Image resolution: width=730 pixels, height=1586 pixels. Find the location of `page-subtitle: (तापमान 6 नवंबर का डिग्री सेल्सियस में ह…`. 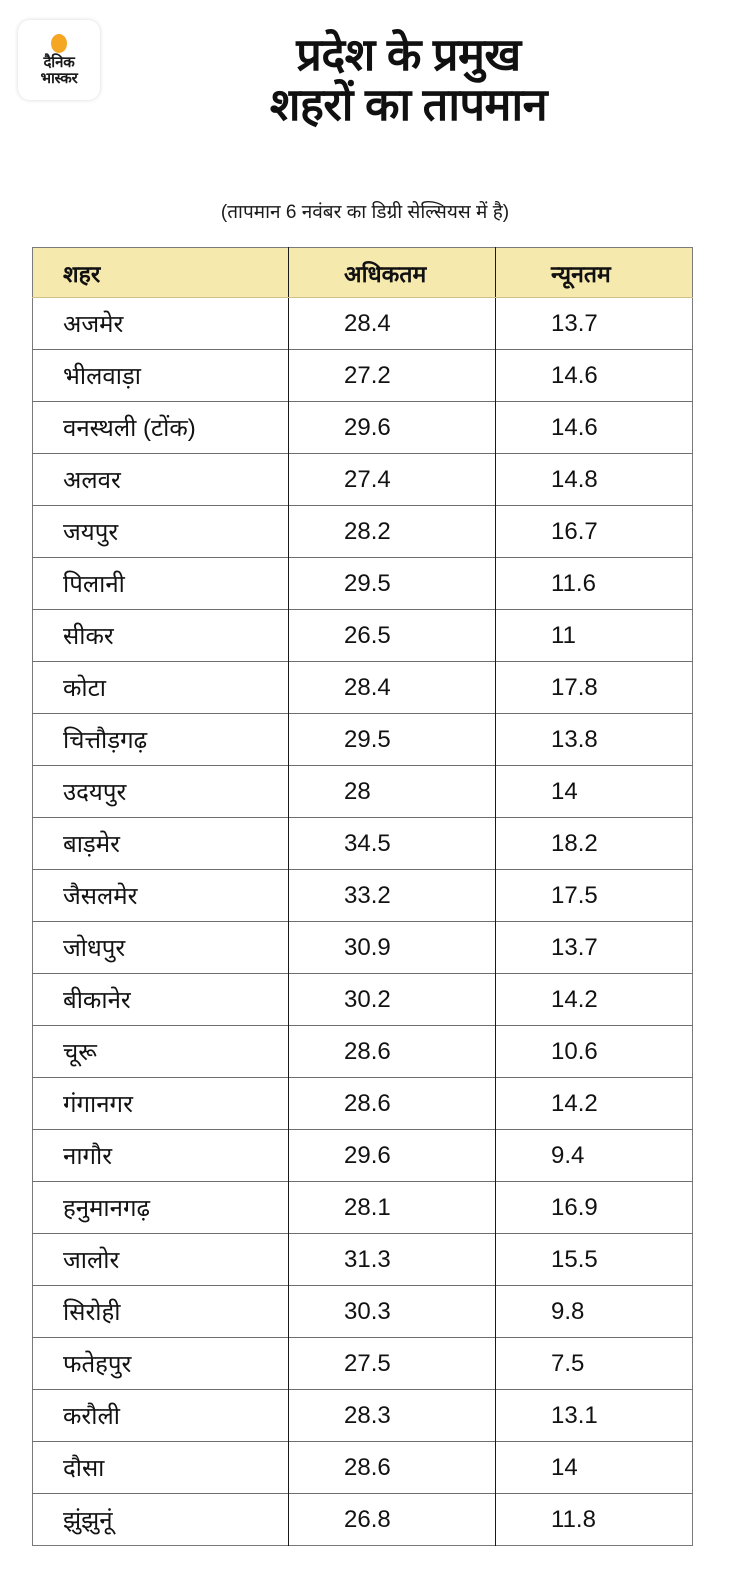

page-subtitle: (तापमान 6 नवंबर का डिग्री सेल्सियस में ह… is located at coordinates (365, 212).